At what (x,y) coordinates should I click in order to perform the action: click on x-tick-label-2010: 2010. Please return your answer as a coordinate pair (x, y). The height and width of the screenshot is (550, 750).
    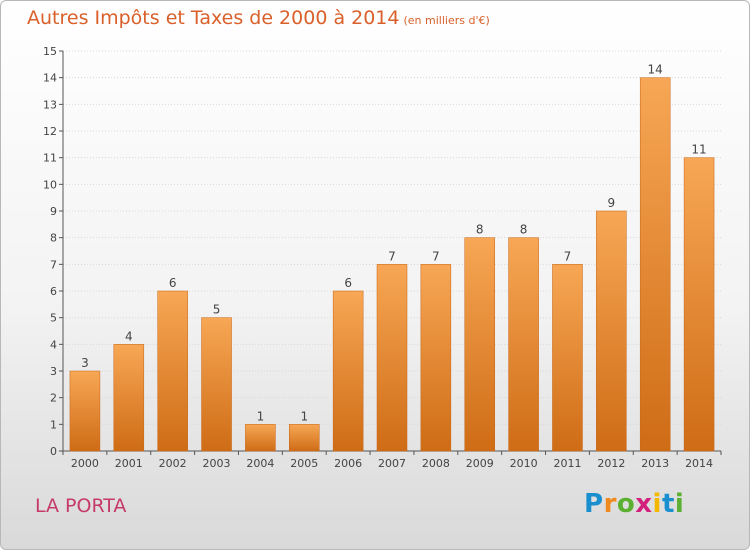
    Looking at the image, I should click on (524, 463).